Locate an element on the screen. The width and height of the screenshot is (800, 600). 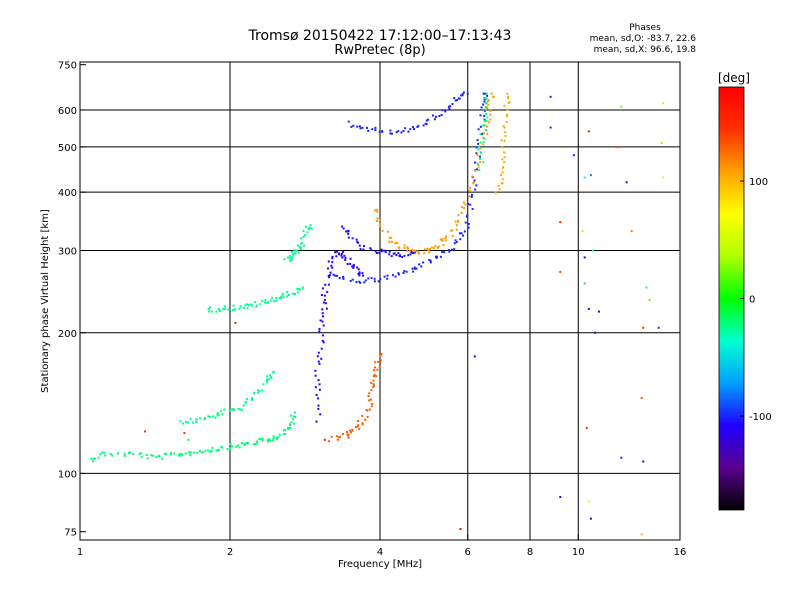
x-tick-label: 4 is located at coordinates (380, 552).